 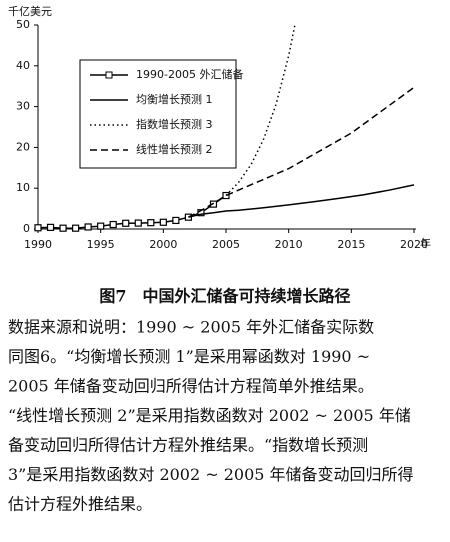 I want to click on y-tick-label: 10, so click(x=23, y=187).